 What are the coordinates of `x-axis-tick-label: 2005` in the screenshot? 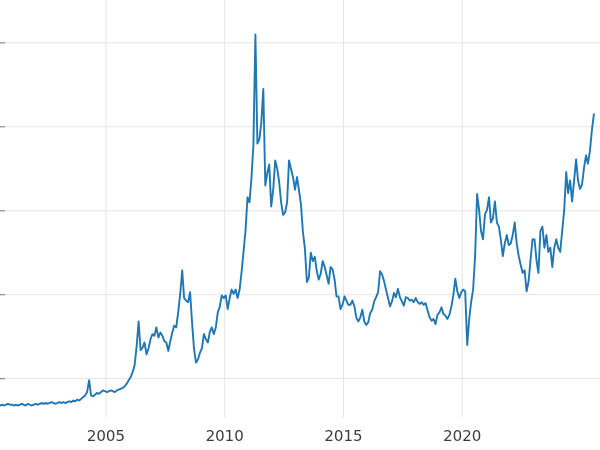 It's located at (106, 436).